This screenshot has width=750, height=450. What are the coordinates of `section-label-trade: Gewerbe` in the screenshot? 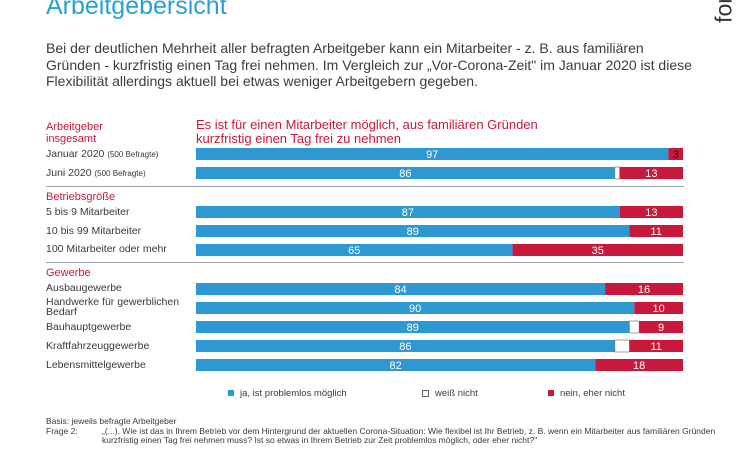 It's located at (68, 273).